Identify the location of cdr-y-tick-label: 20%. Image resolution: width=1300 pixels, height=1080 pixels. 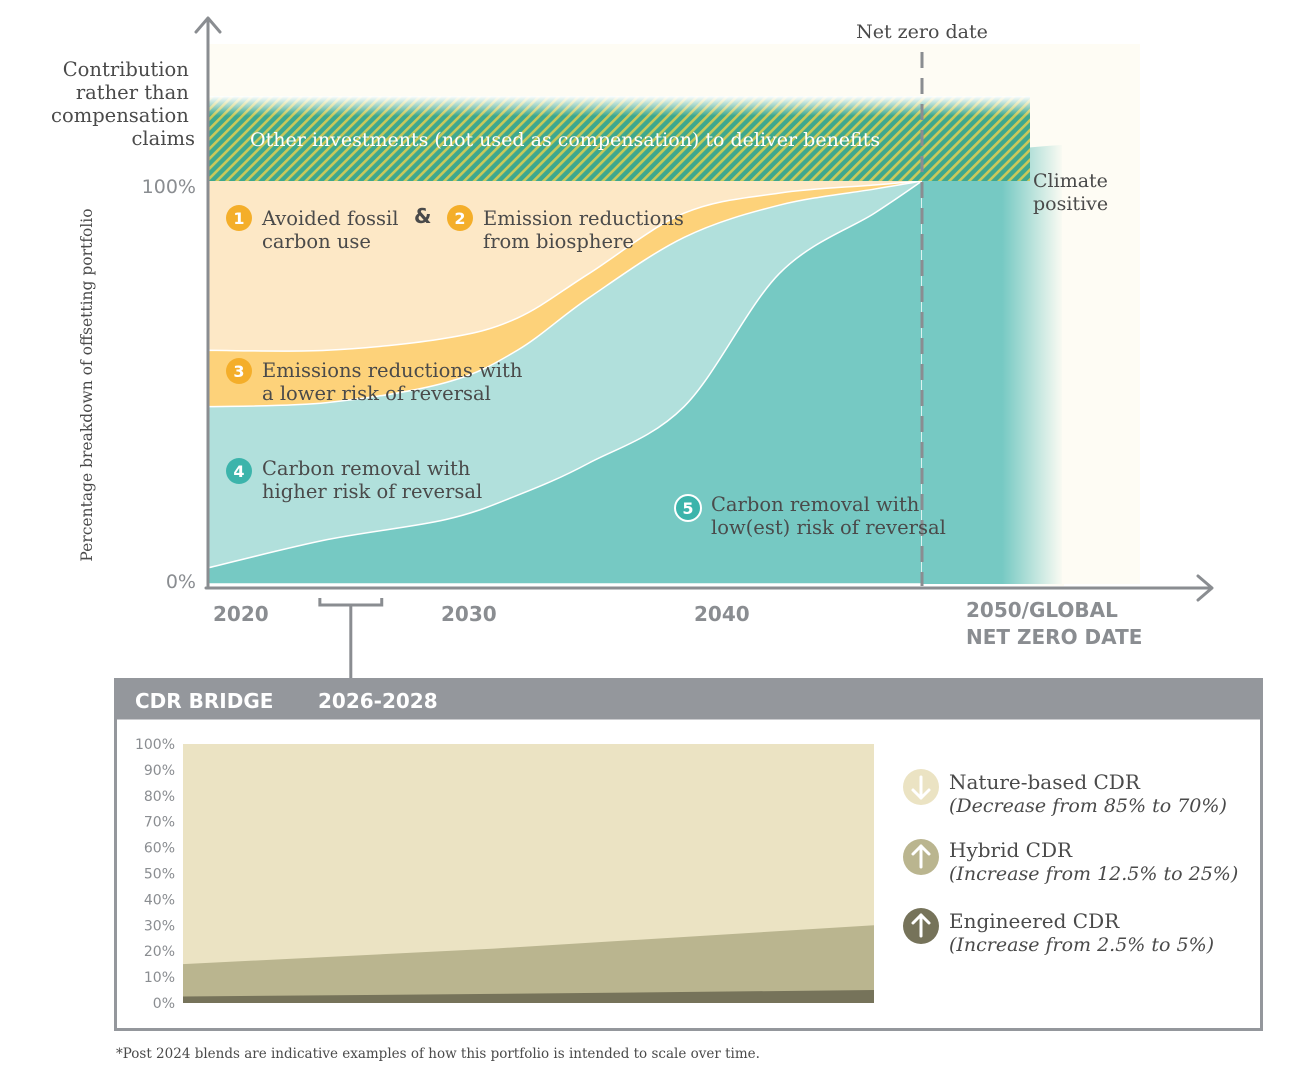
(159, 952).